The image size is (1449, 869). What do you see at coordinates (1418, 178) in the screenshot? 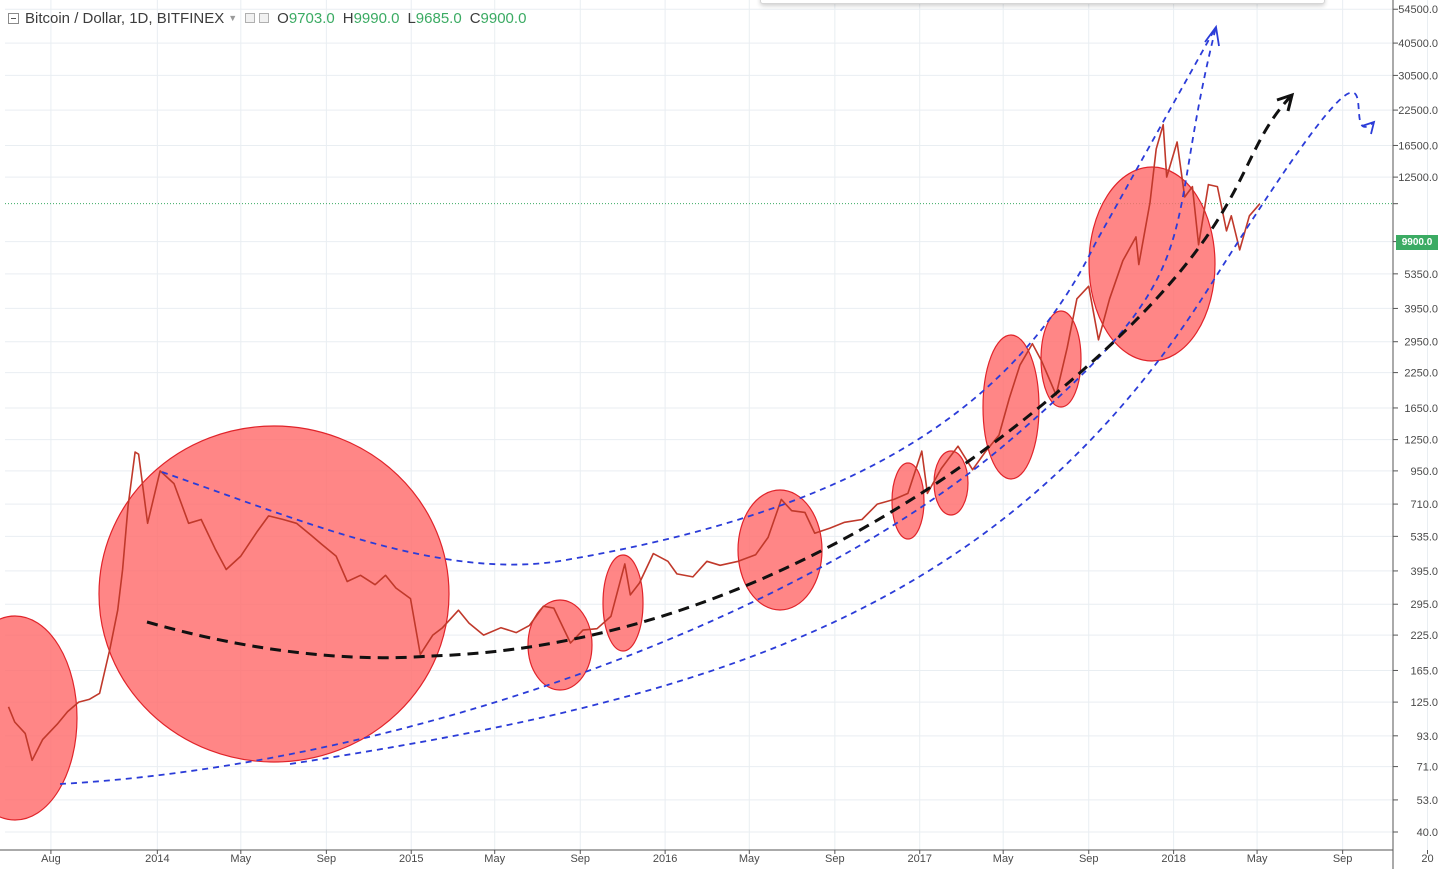
I see `y-tick-label: 12500.0` at bounding box center [1418, 178].